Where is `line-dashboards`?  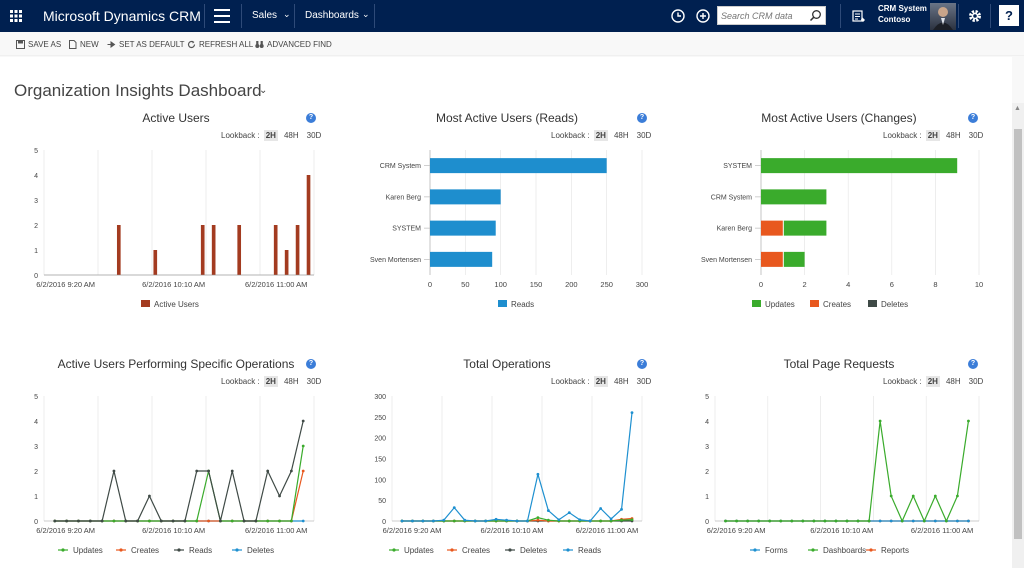
line-dashboards is located at coordinates (847, 471).